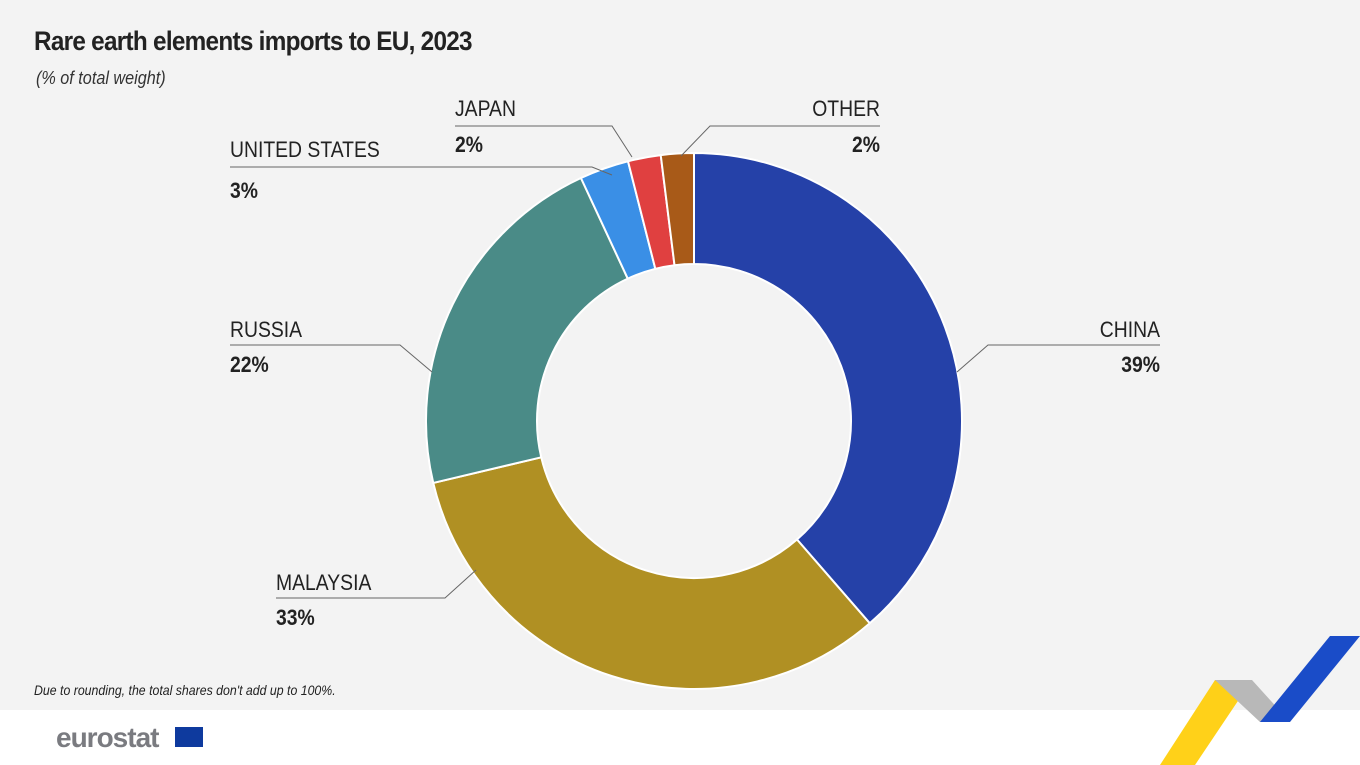 The image size is (1360, 765). Describe the element at coordinates (253, 41) in the screenshot. I see `chart-title: Rare earth elements imports to EU, 2023` at that location.